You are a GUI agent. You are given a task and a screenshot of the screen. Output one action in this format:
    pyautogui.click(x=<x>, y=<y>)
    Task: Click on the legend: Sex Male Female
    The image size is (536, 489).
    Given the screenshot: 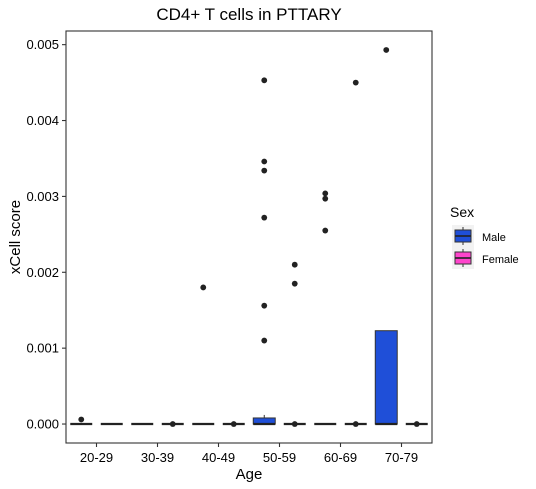 What is the action you would take?
    pyautogui.click(x=484, y=236)
    